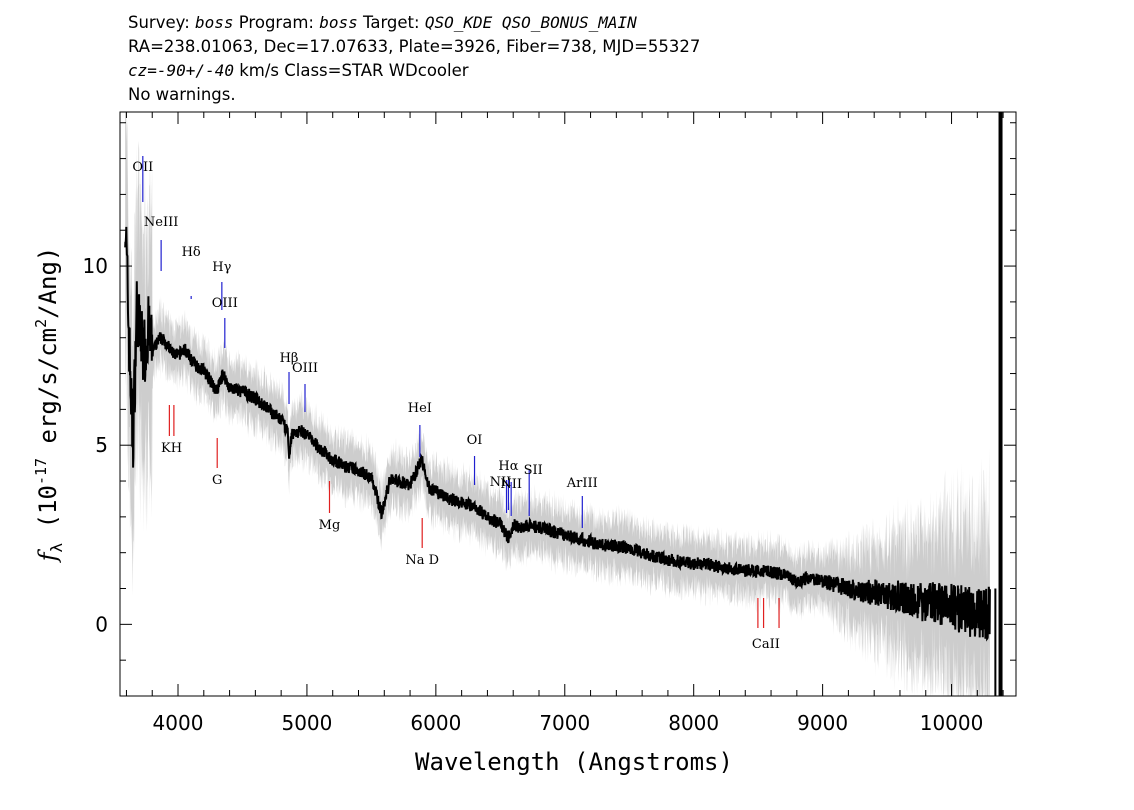 This screenshot has width=1134, height=810. I want to click on y-tick-label: 10, so click(95, 266).